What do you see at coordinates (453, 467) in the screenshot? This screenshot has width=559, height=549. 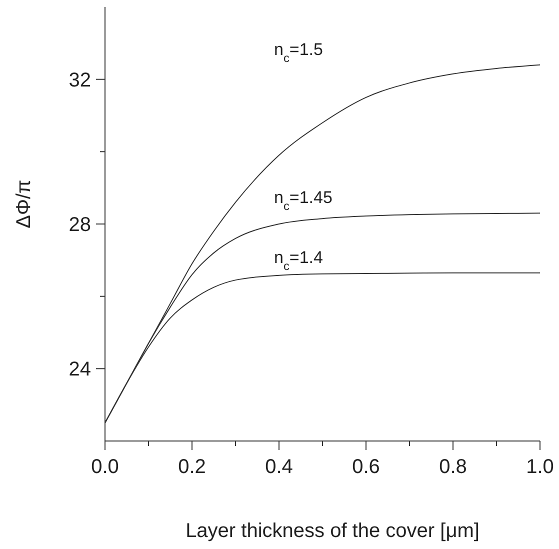 I see `x-tick-label: 0.8` at bounding box center [453, 467].